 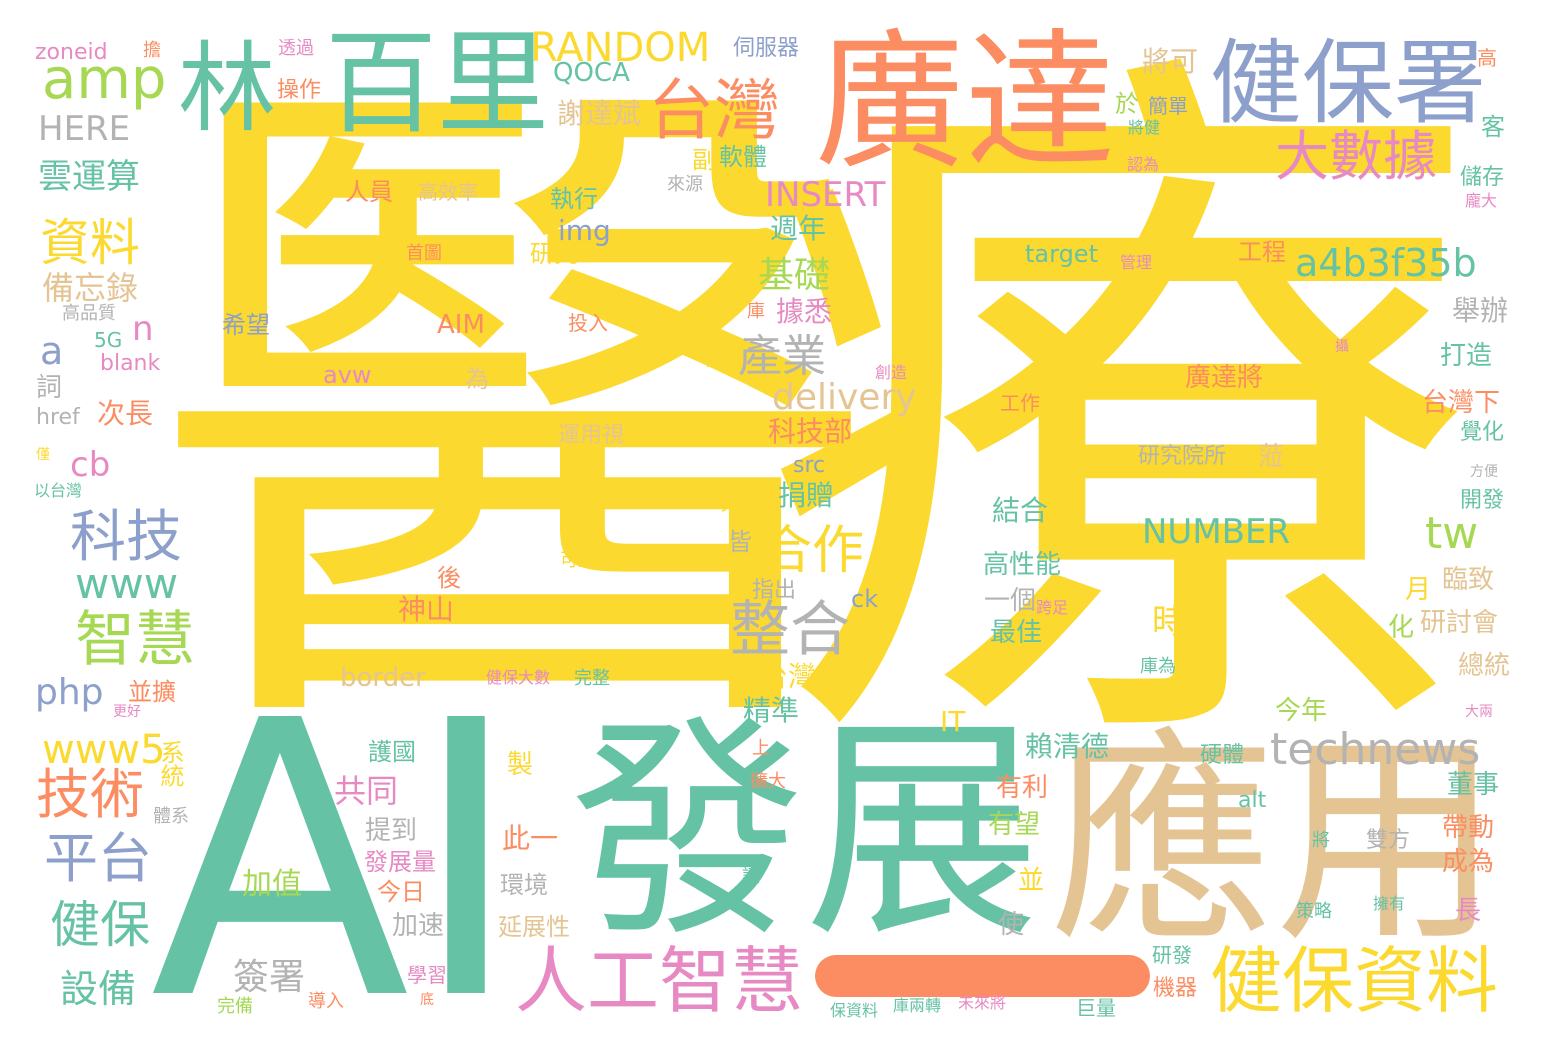 What do you see at coordinates (1473, 785) in the screenshot?
I see `word-84634e8b: 董事` at bounding box center [1473, 785].